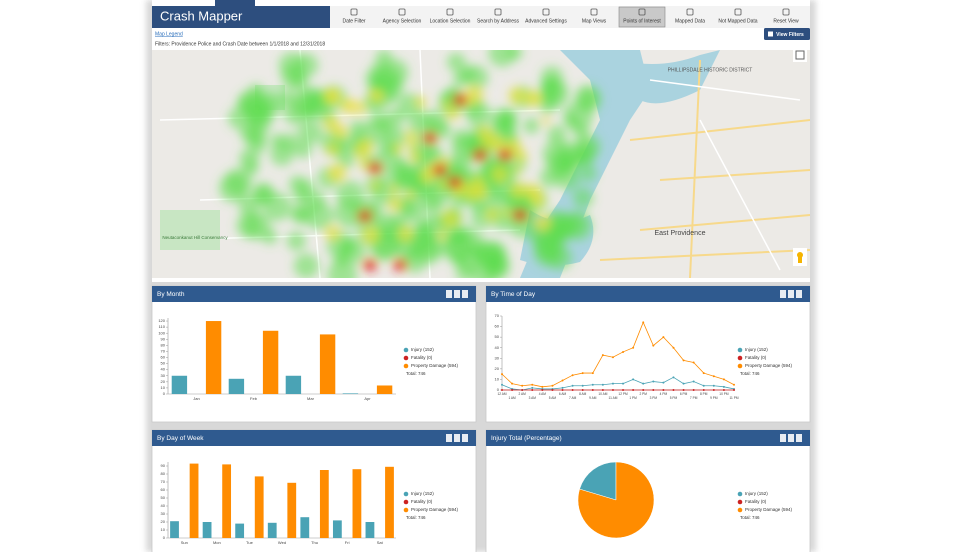 The height and width of the screenshot is (552, 980). I want to click on legend-label: Property Damage (594), so click(435, 509).